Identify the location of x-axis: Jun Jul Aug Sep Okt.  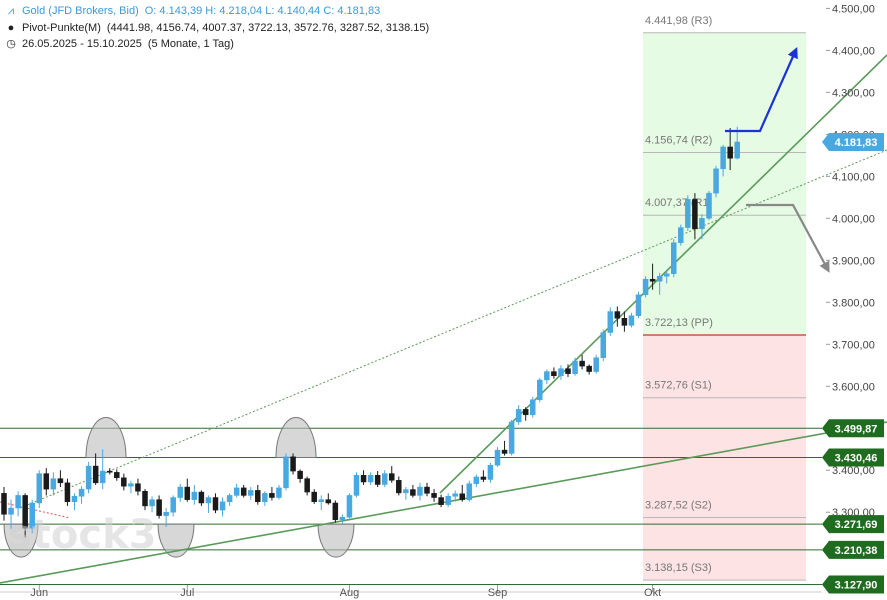
(411, 592).